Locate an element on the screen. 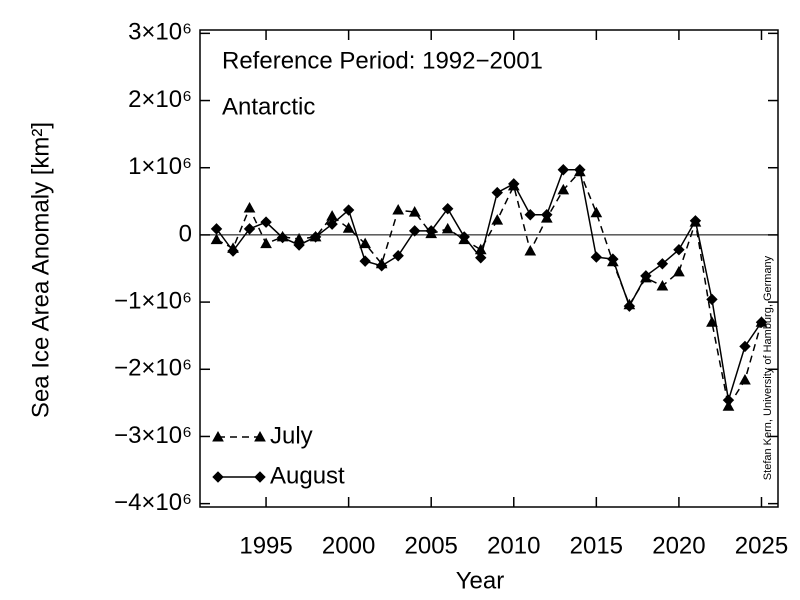  x-tick-label: 2005 is located at coordinates (431, 545).